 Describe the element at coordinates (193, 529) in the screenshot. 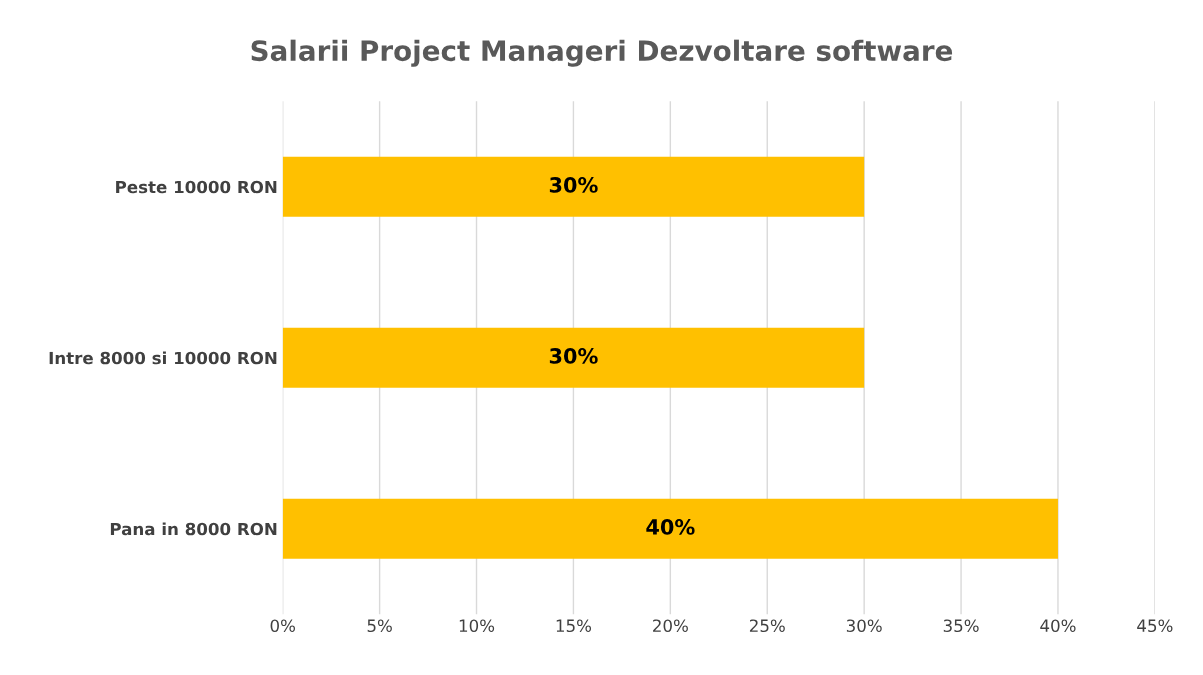

I see `y-tick-label: Pana in 8000 RON` at that location.